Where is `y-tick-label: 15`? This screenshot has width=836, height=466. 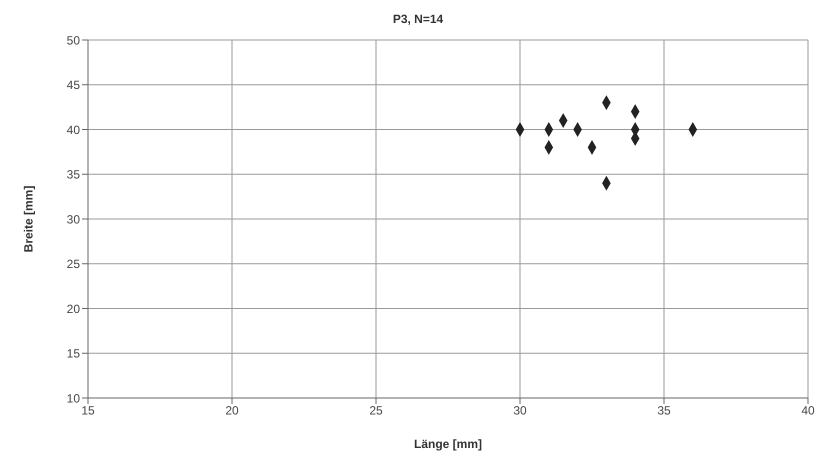 y-tick-label: 15 is located at coordinates (73, 353).